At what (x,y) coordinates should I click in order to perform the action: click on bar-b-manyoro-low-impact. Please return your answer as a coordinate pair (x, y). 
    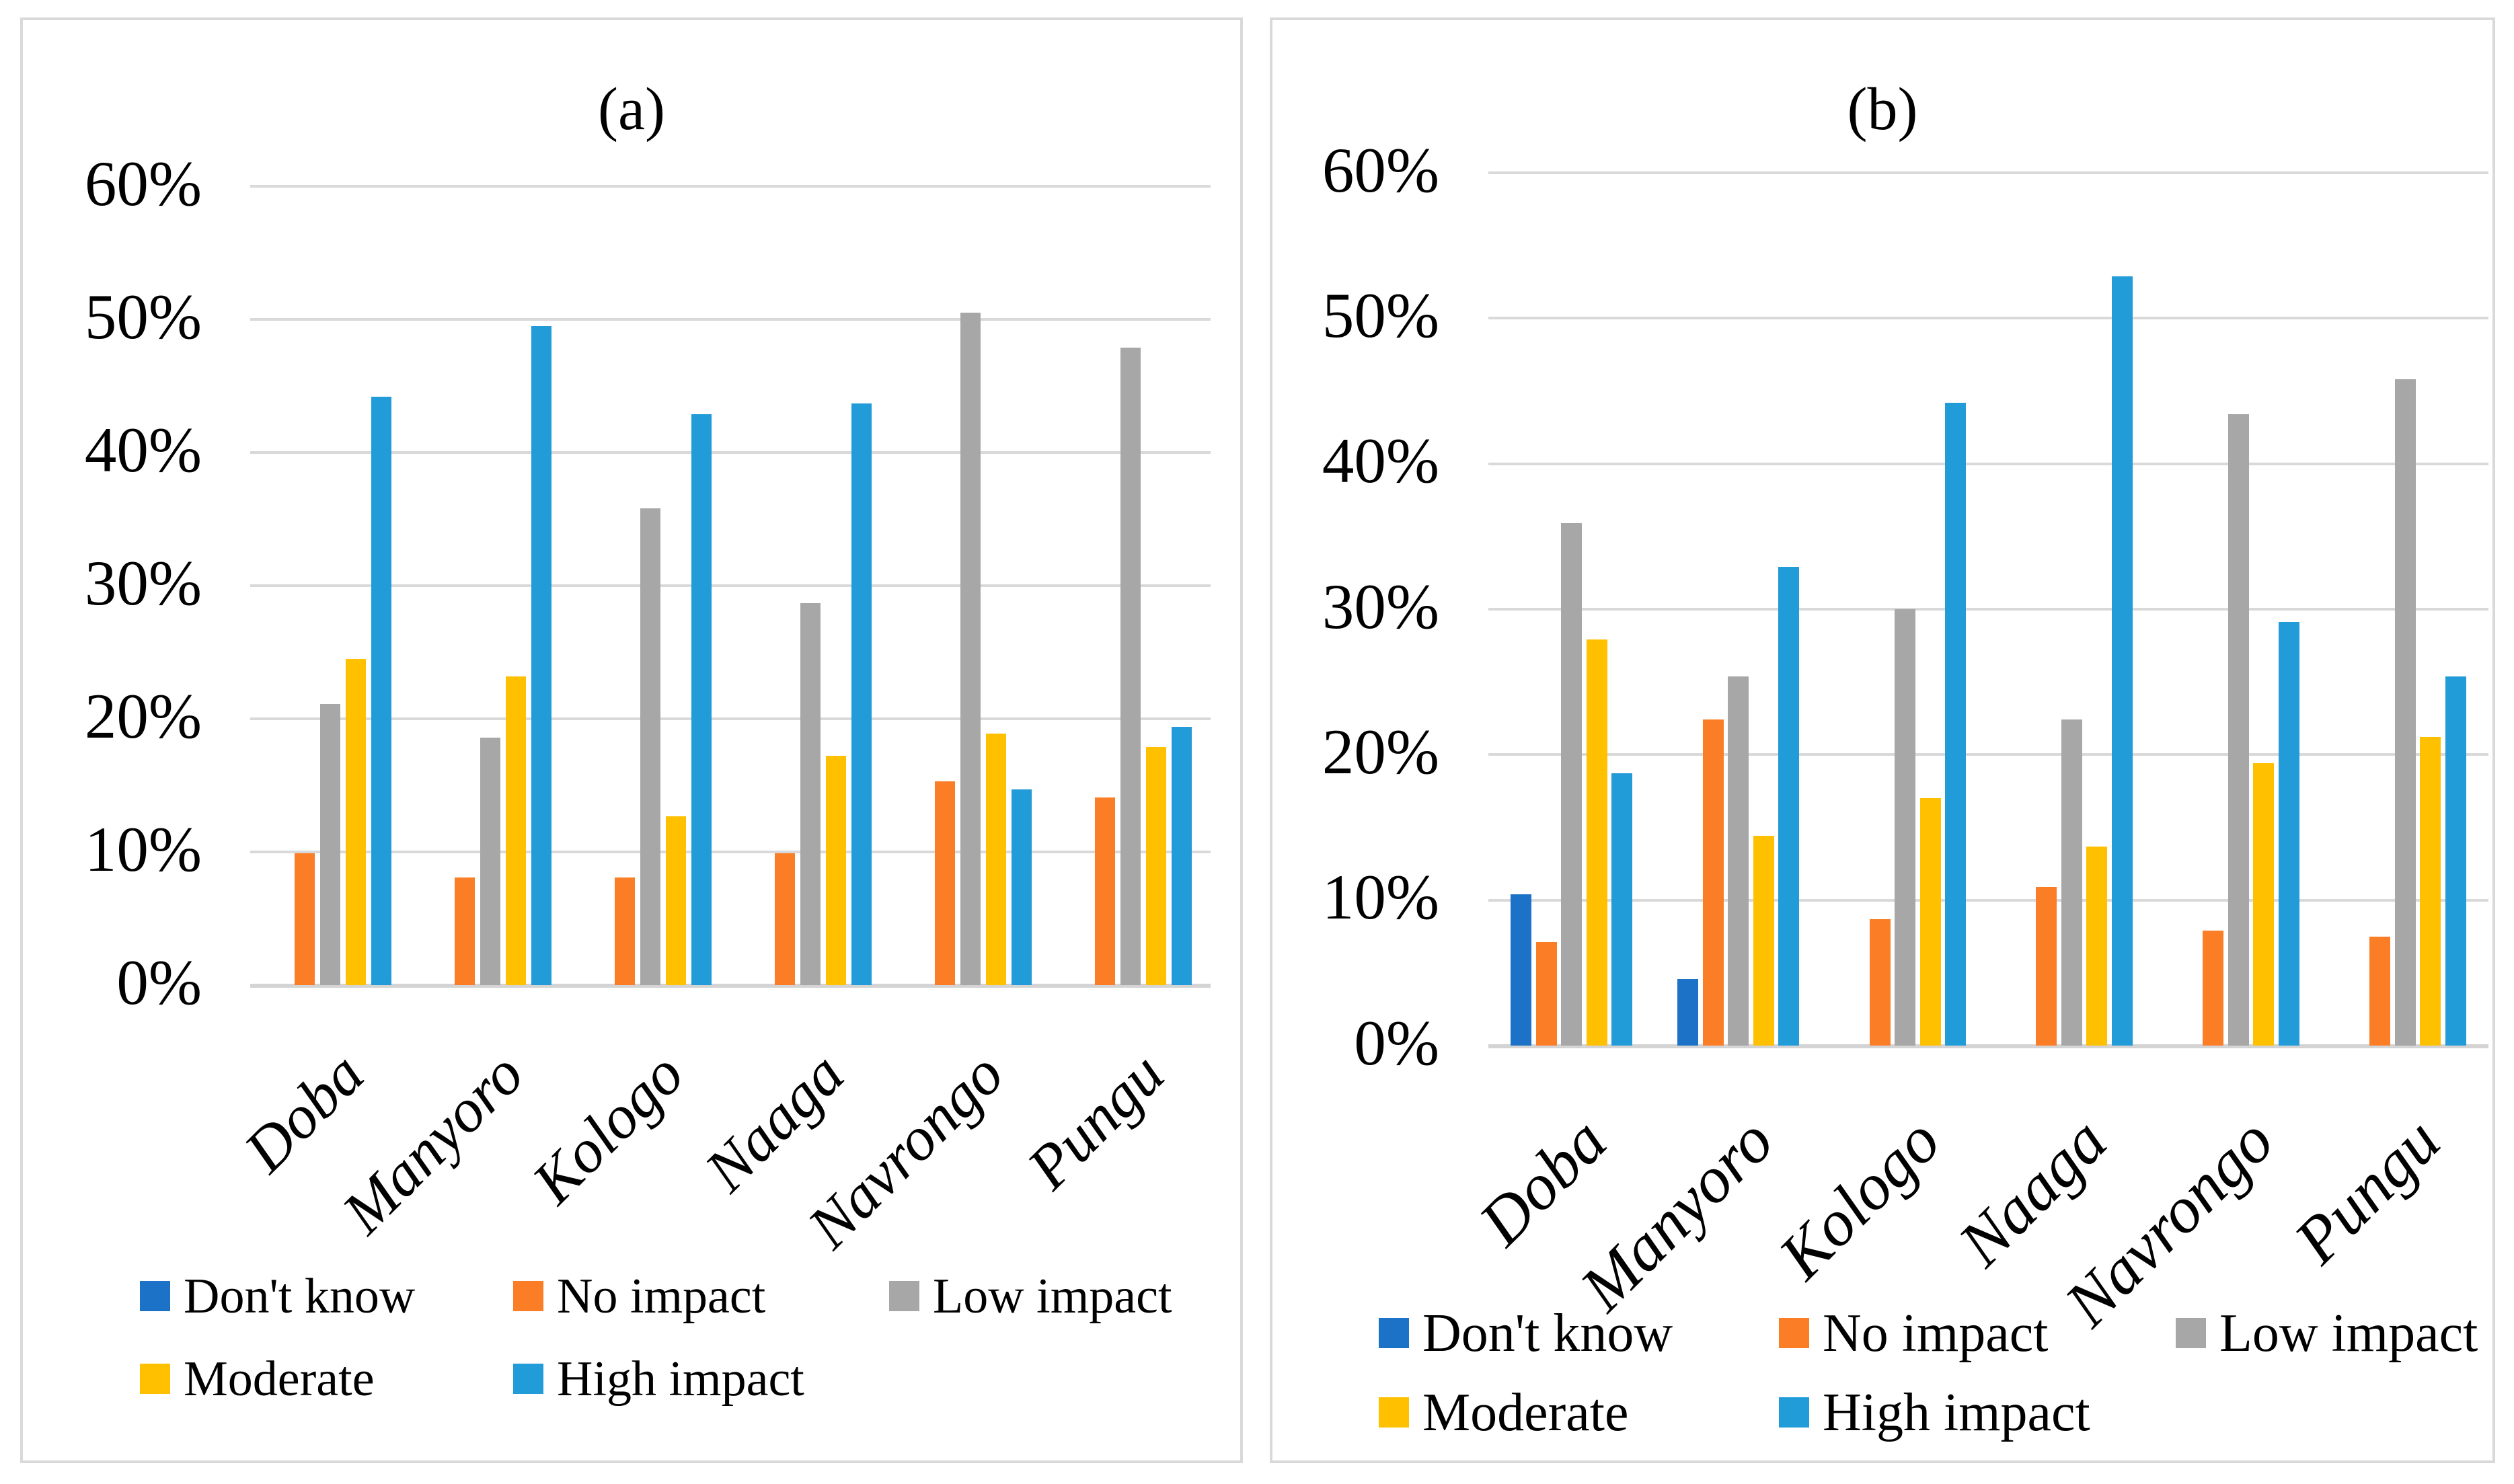
    Looking at the image, I should click on (1738, 861).